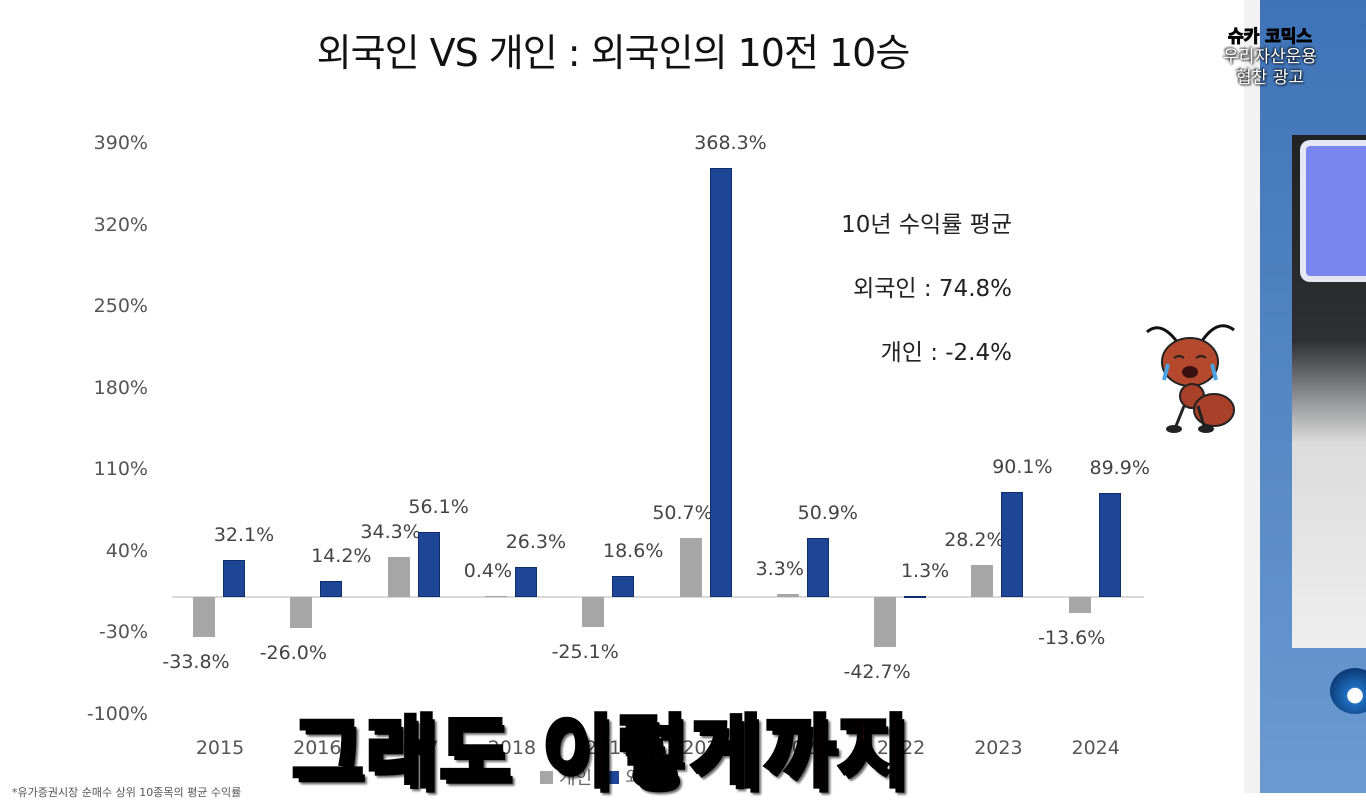 The height and width of the screenshot is (802, 1366). I want to click on studio-sign, so click(1333, 211).